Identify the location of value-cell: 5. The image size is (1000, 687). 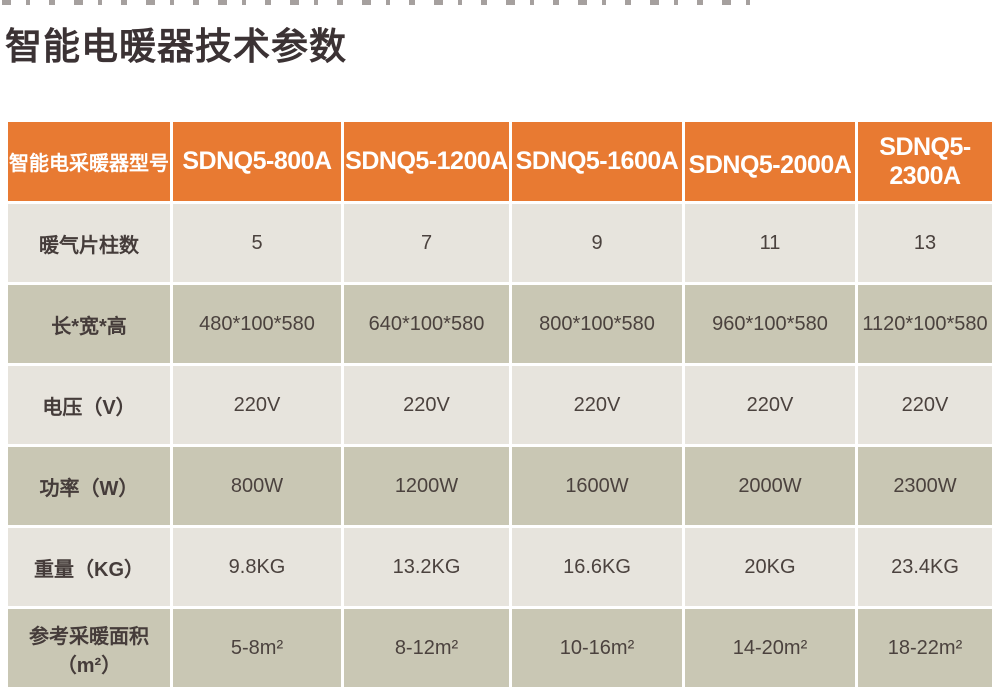
(257, 243).